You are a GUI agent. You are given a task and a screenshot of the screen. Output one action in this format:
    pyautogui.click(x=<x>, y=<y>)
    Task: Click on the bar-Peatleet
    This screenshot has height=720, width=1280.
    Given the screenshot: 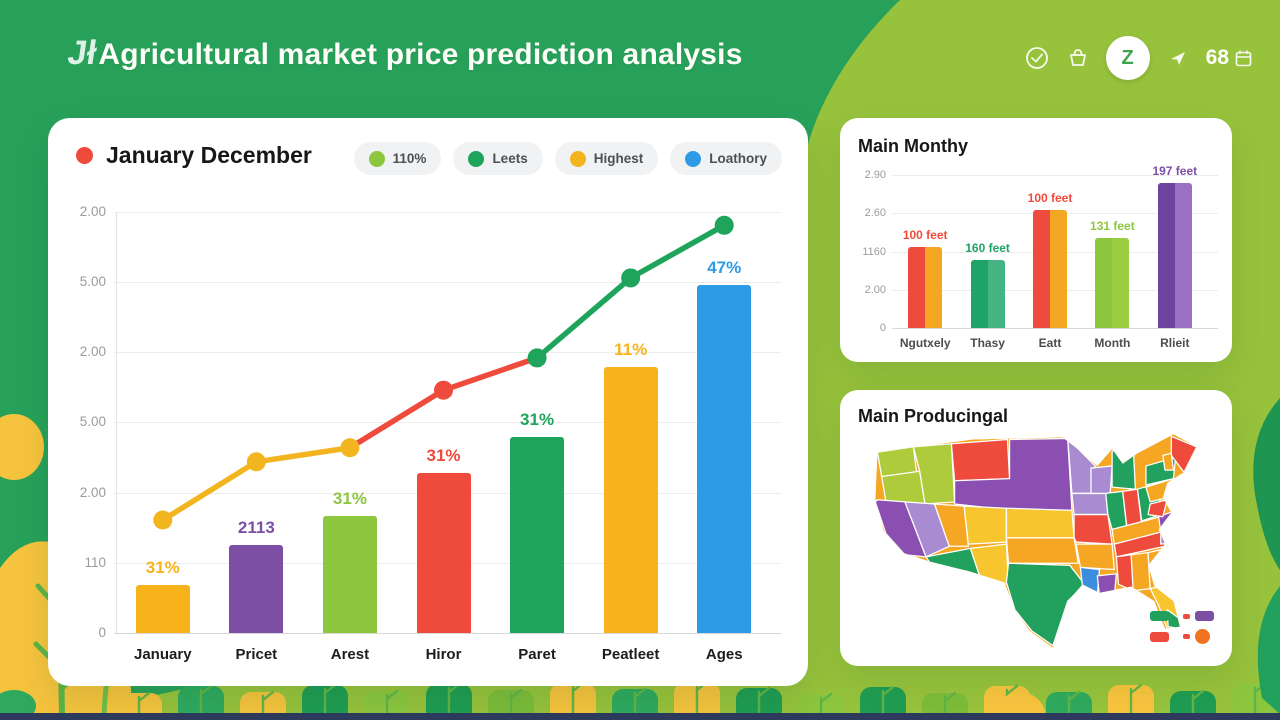 What is the action you would take?
    pyautogui.click(x=630, y=500)
    